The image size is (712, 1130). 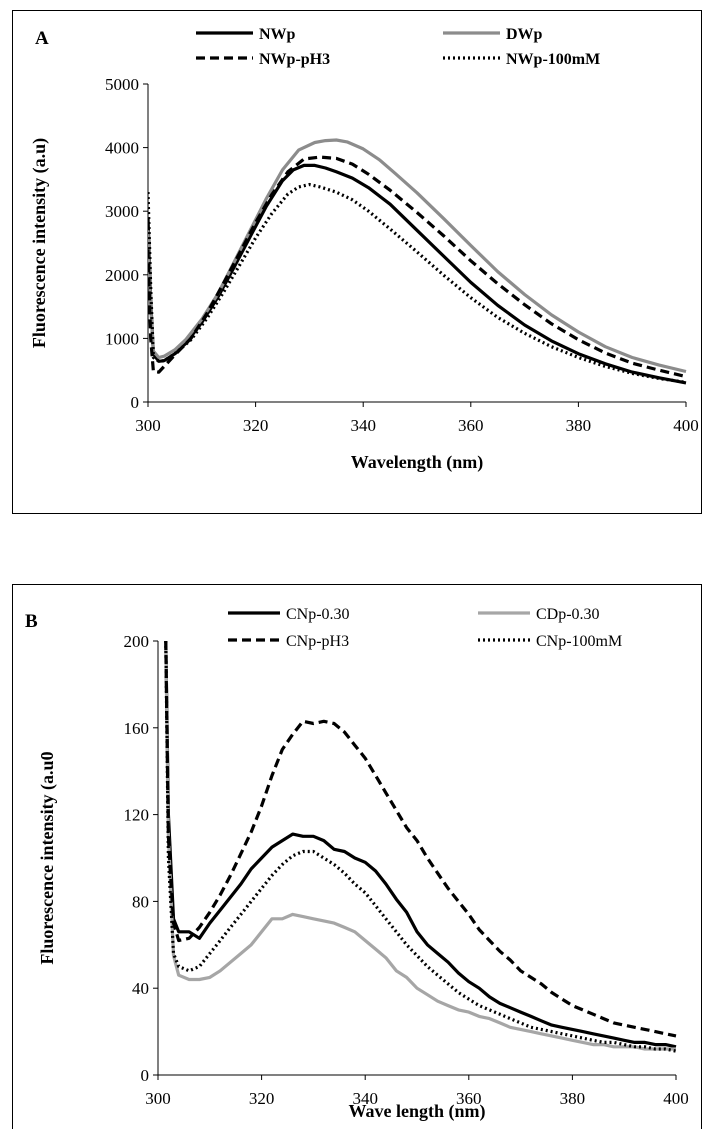 I want to click on chart-a-x-tick-label: 340, so click(x=363, y=425).